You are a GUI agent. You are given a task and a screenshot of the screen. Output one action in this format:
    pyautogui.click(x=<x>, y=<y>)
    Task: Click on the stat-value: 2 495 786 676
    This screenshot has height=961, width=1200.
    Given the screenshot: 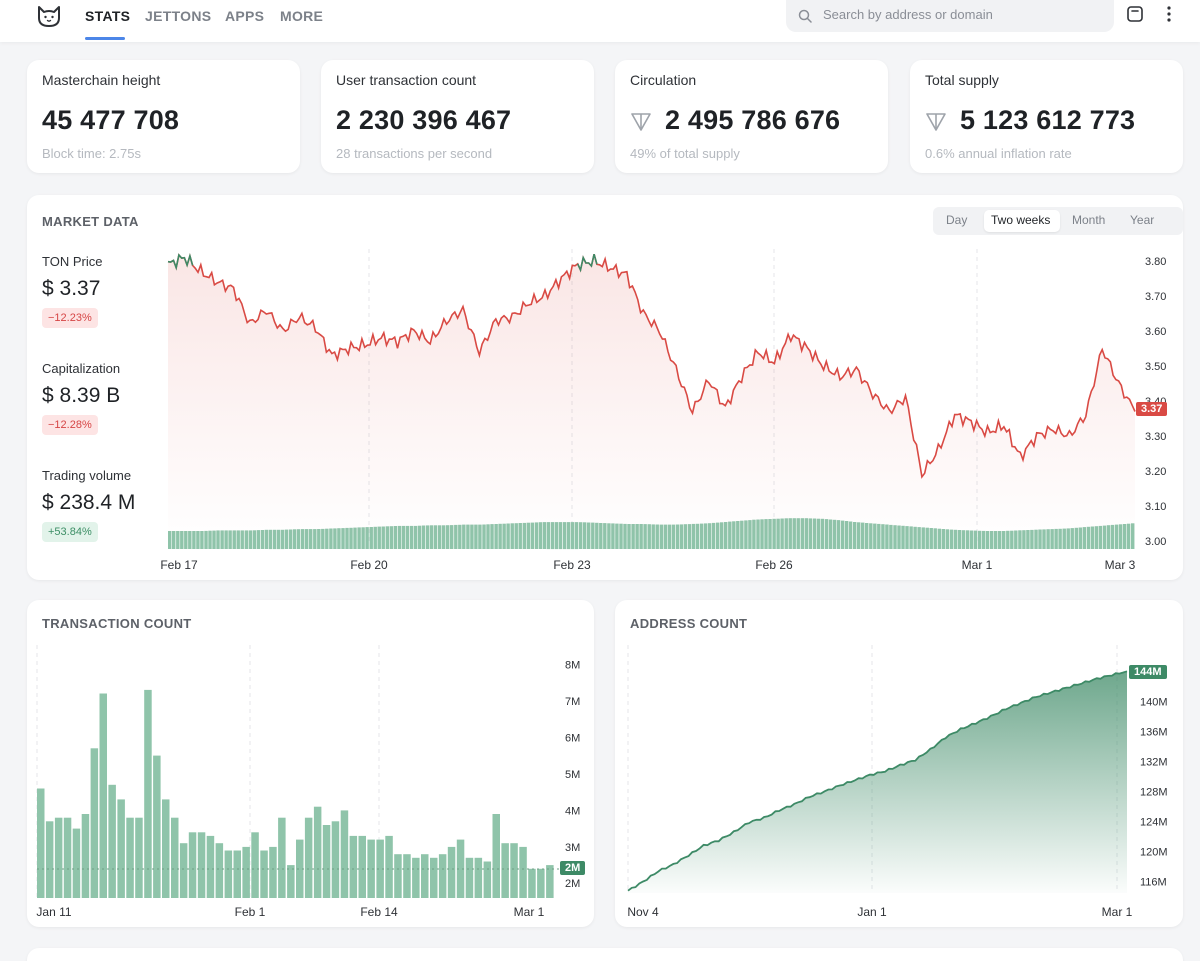 What is the action you would take?
    pyautogui.click(x=753, y=120)
    